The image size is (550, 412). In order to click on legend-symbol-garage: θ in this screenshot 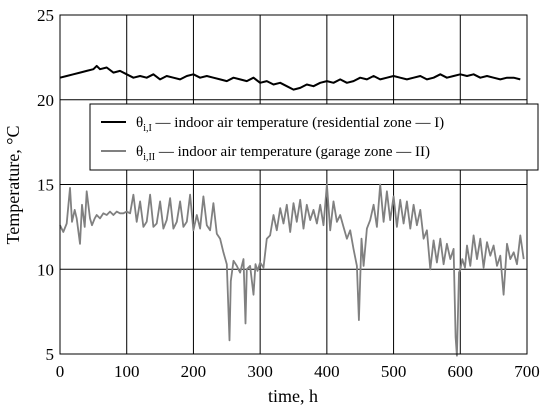, I will do `click(139, 152)`.